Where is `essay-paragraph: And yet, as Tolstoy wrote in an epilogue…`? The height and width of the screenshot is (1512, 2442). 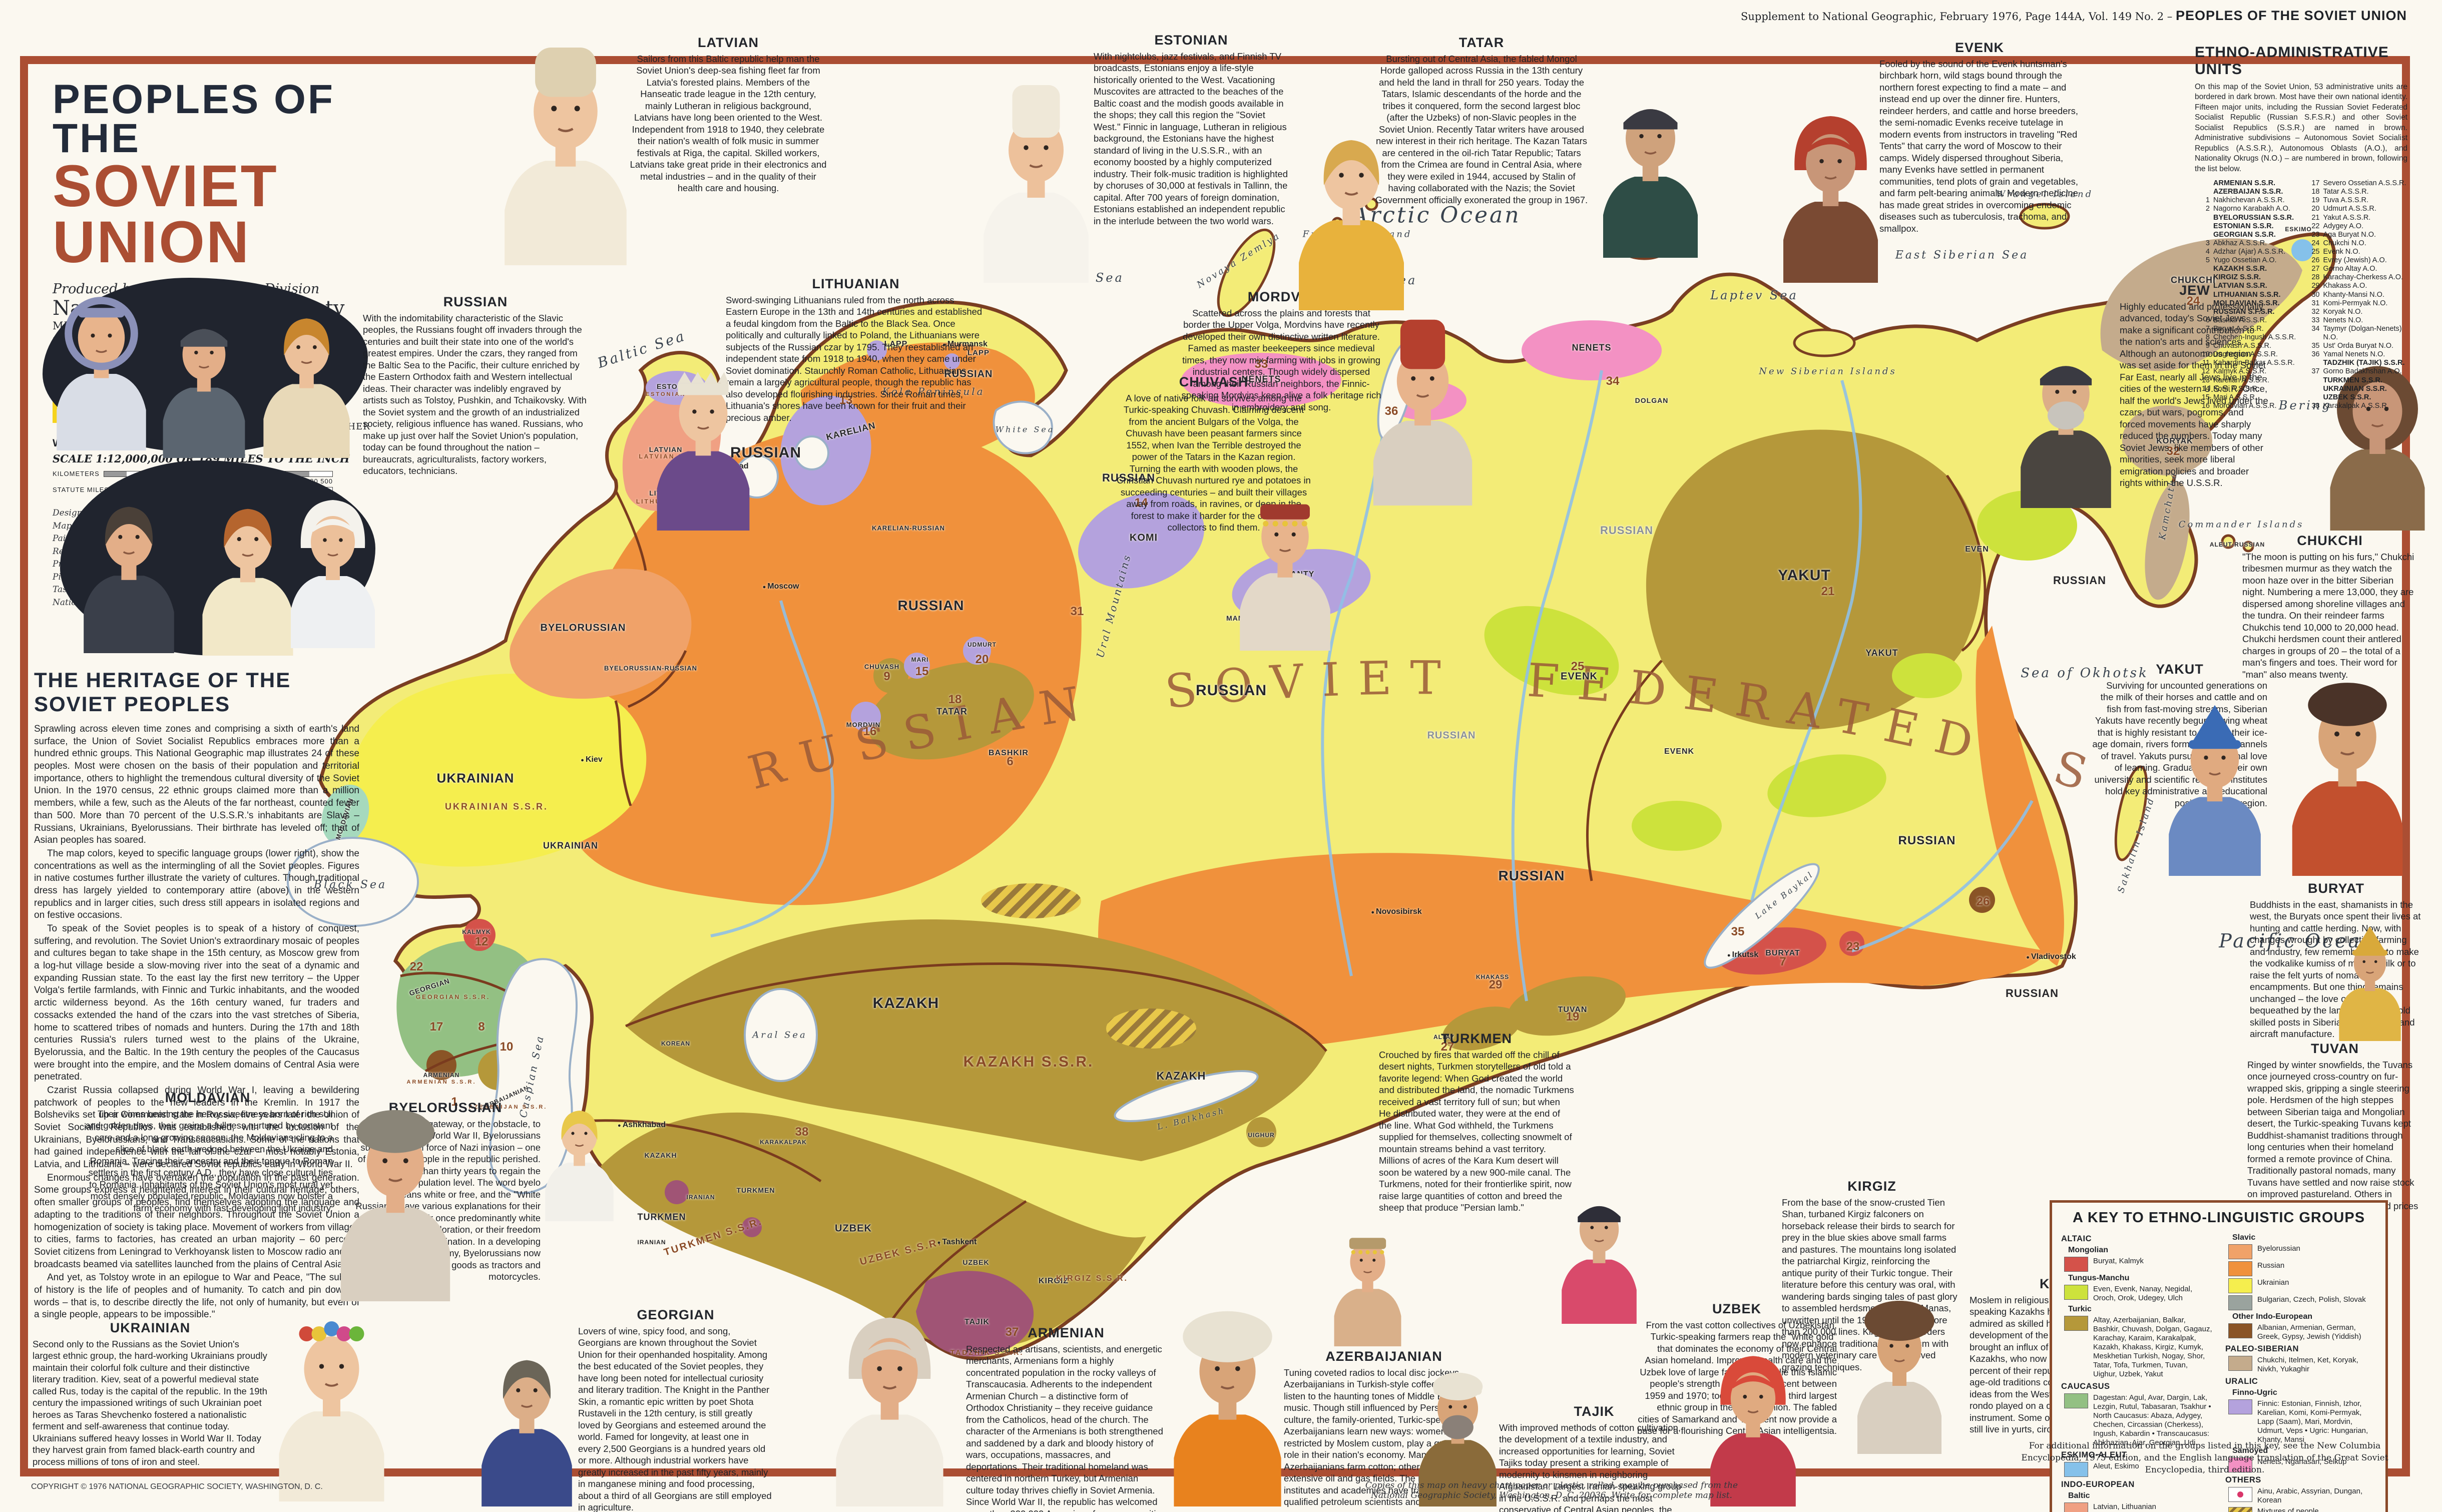
essay-paragraph: And yet, as Tolstoy wrote in an epilogue… is located at coordinates (196, 1296).